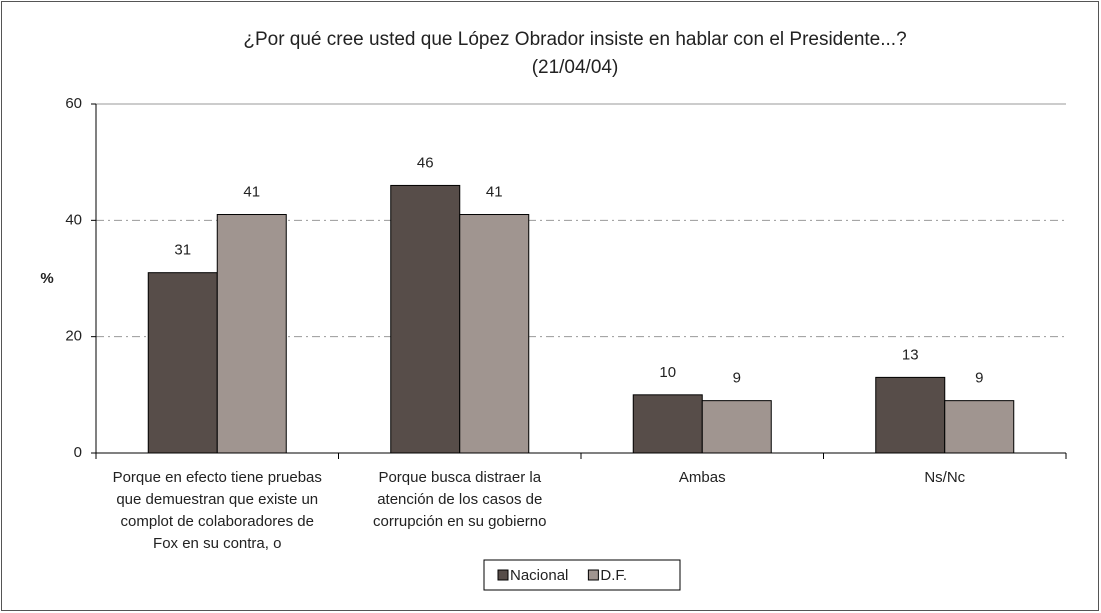  Describe the element at coordinates (575, 67) in the screenshot. I see `chart-subtitle: (21/04/04)` at that location.